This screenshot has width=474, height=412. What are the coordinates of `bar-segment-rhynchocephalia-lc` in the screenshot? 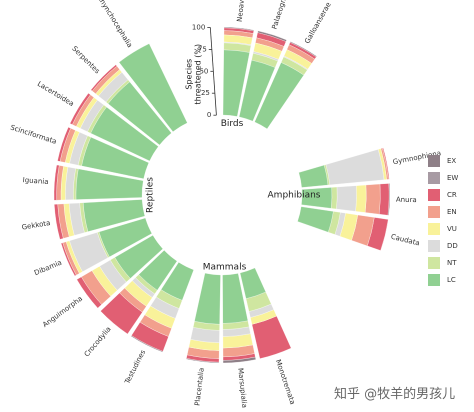 It's located at (153, 88).